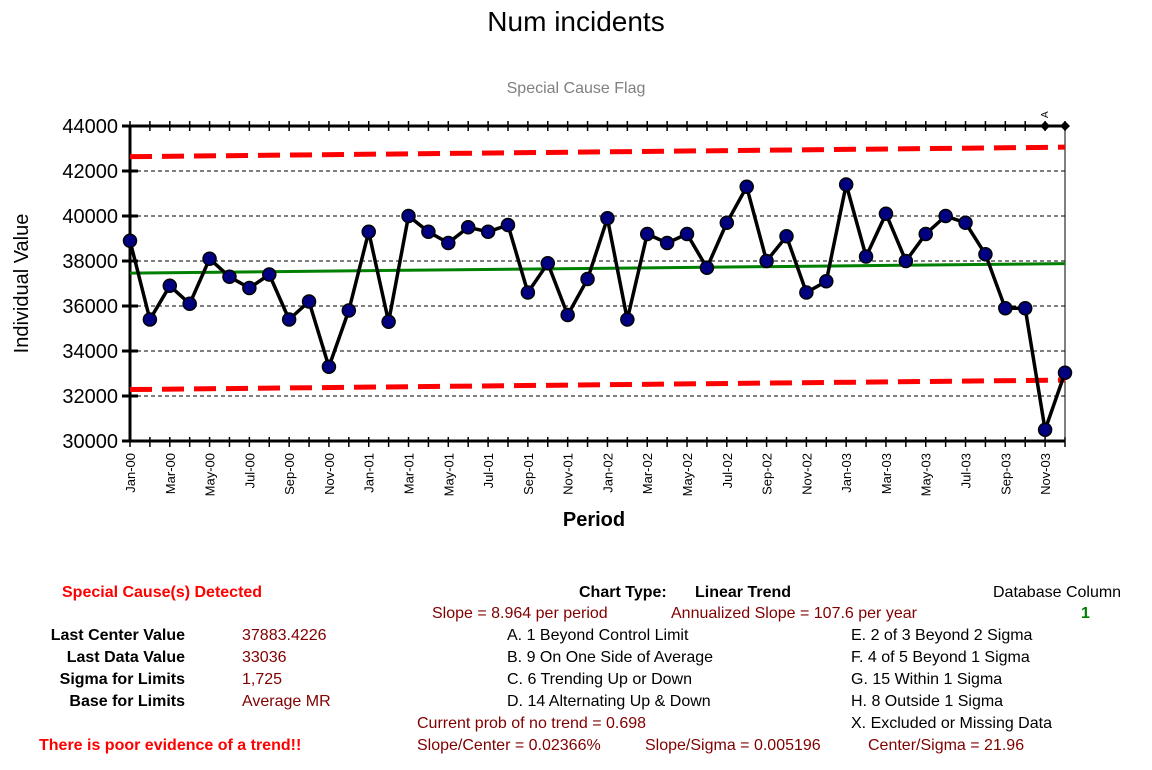 The width and height of the screenshot is (1152, 770). I want to click on last-data-label: Last Data Value, so click(125, 657).